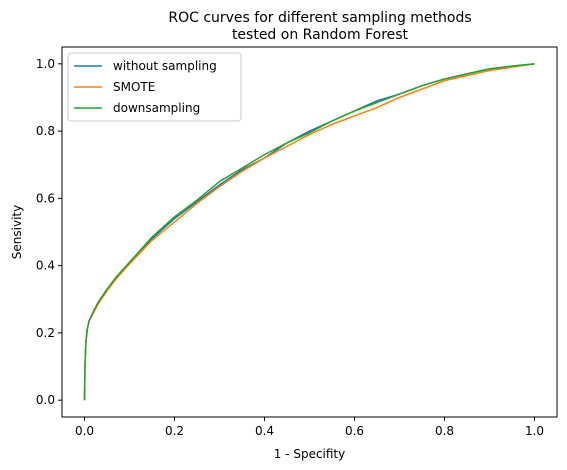  I want to click on legend-label-3: downsampling, so click(156, 108).